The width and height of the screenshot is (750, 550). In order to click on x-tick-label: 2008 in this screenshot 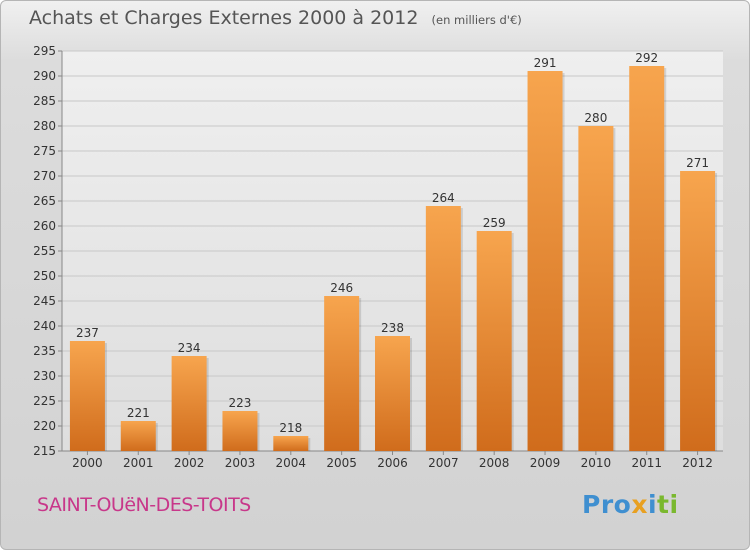, I will do `click(494, 463)`.